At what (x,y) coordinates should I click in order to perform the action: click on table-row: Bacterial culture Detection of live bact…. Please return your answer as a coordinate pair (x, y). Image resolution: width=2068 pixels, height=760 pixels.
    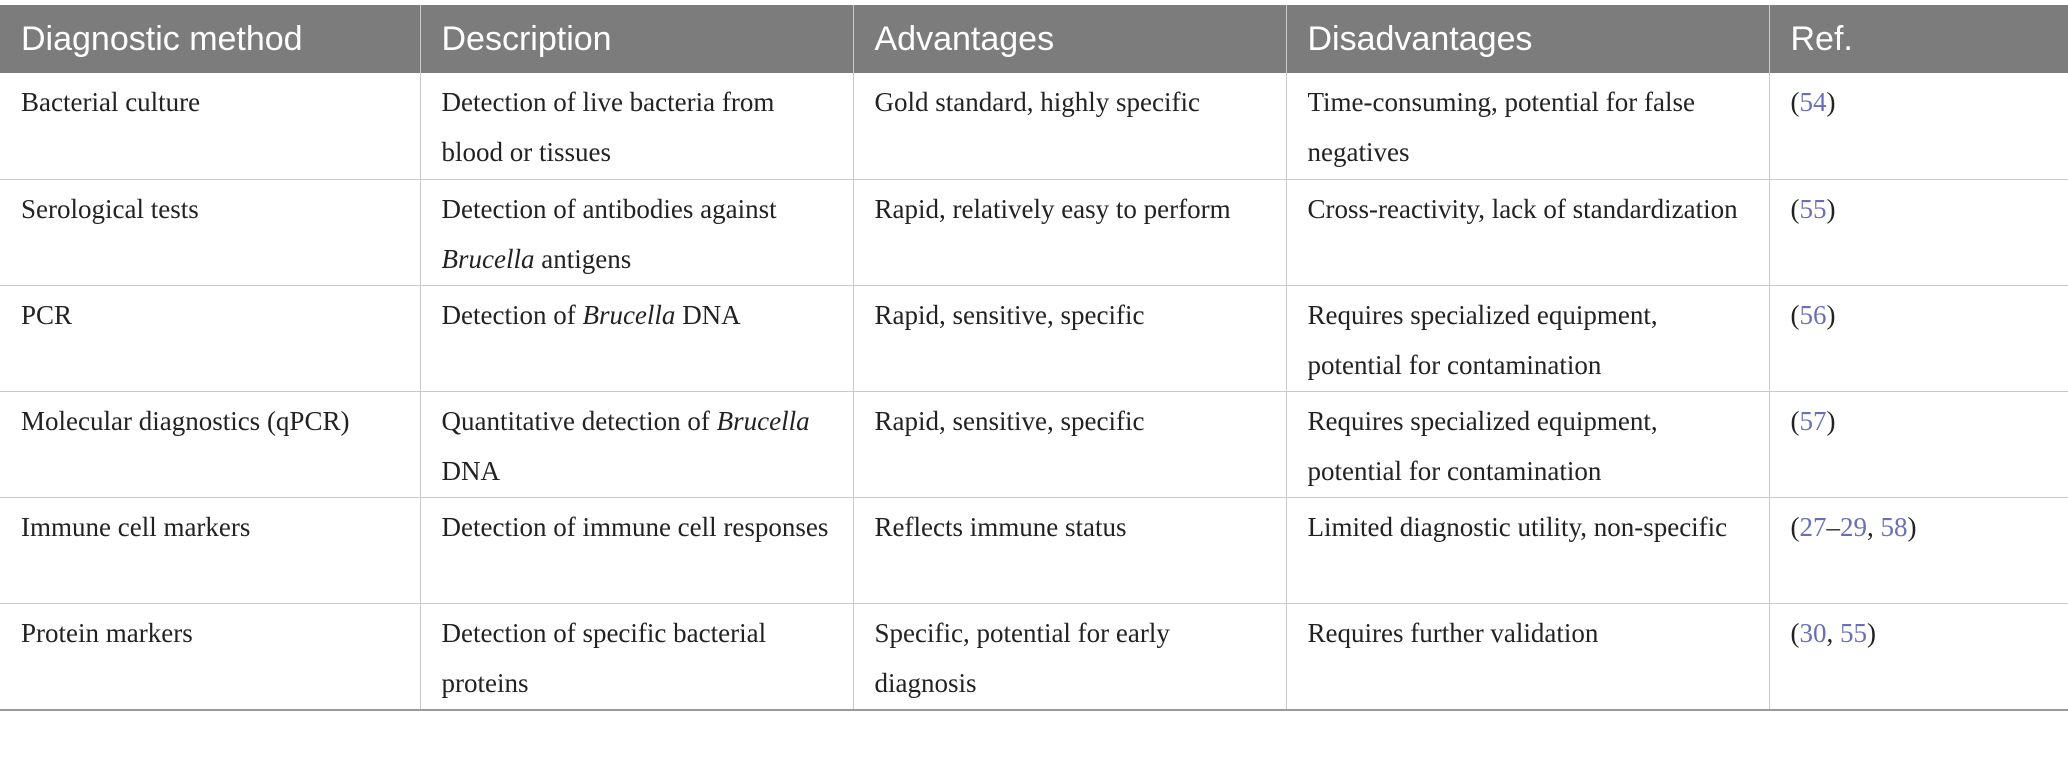
    Looking at the image, I should click on (1034, 126).